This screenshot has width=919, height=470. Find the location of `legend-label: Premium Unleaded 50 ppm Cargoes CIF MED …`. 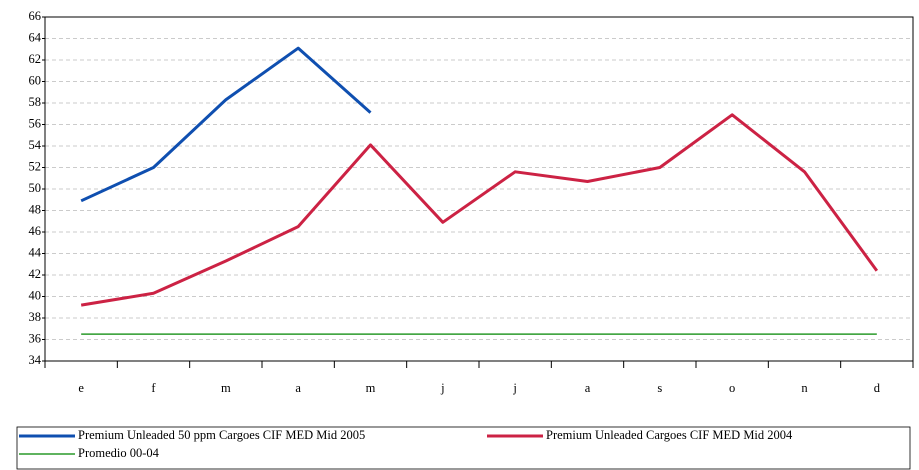

legend-label: Premium Unleaded 50 ppm Cargoes CIF MED … is located at coordinates (221, 435).